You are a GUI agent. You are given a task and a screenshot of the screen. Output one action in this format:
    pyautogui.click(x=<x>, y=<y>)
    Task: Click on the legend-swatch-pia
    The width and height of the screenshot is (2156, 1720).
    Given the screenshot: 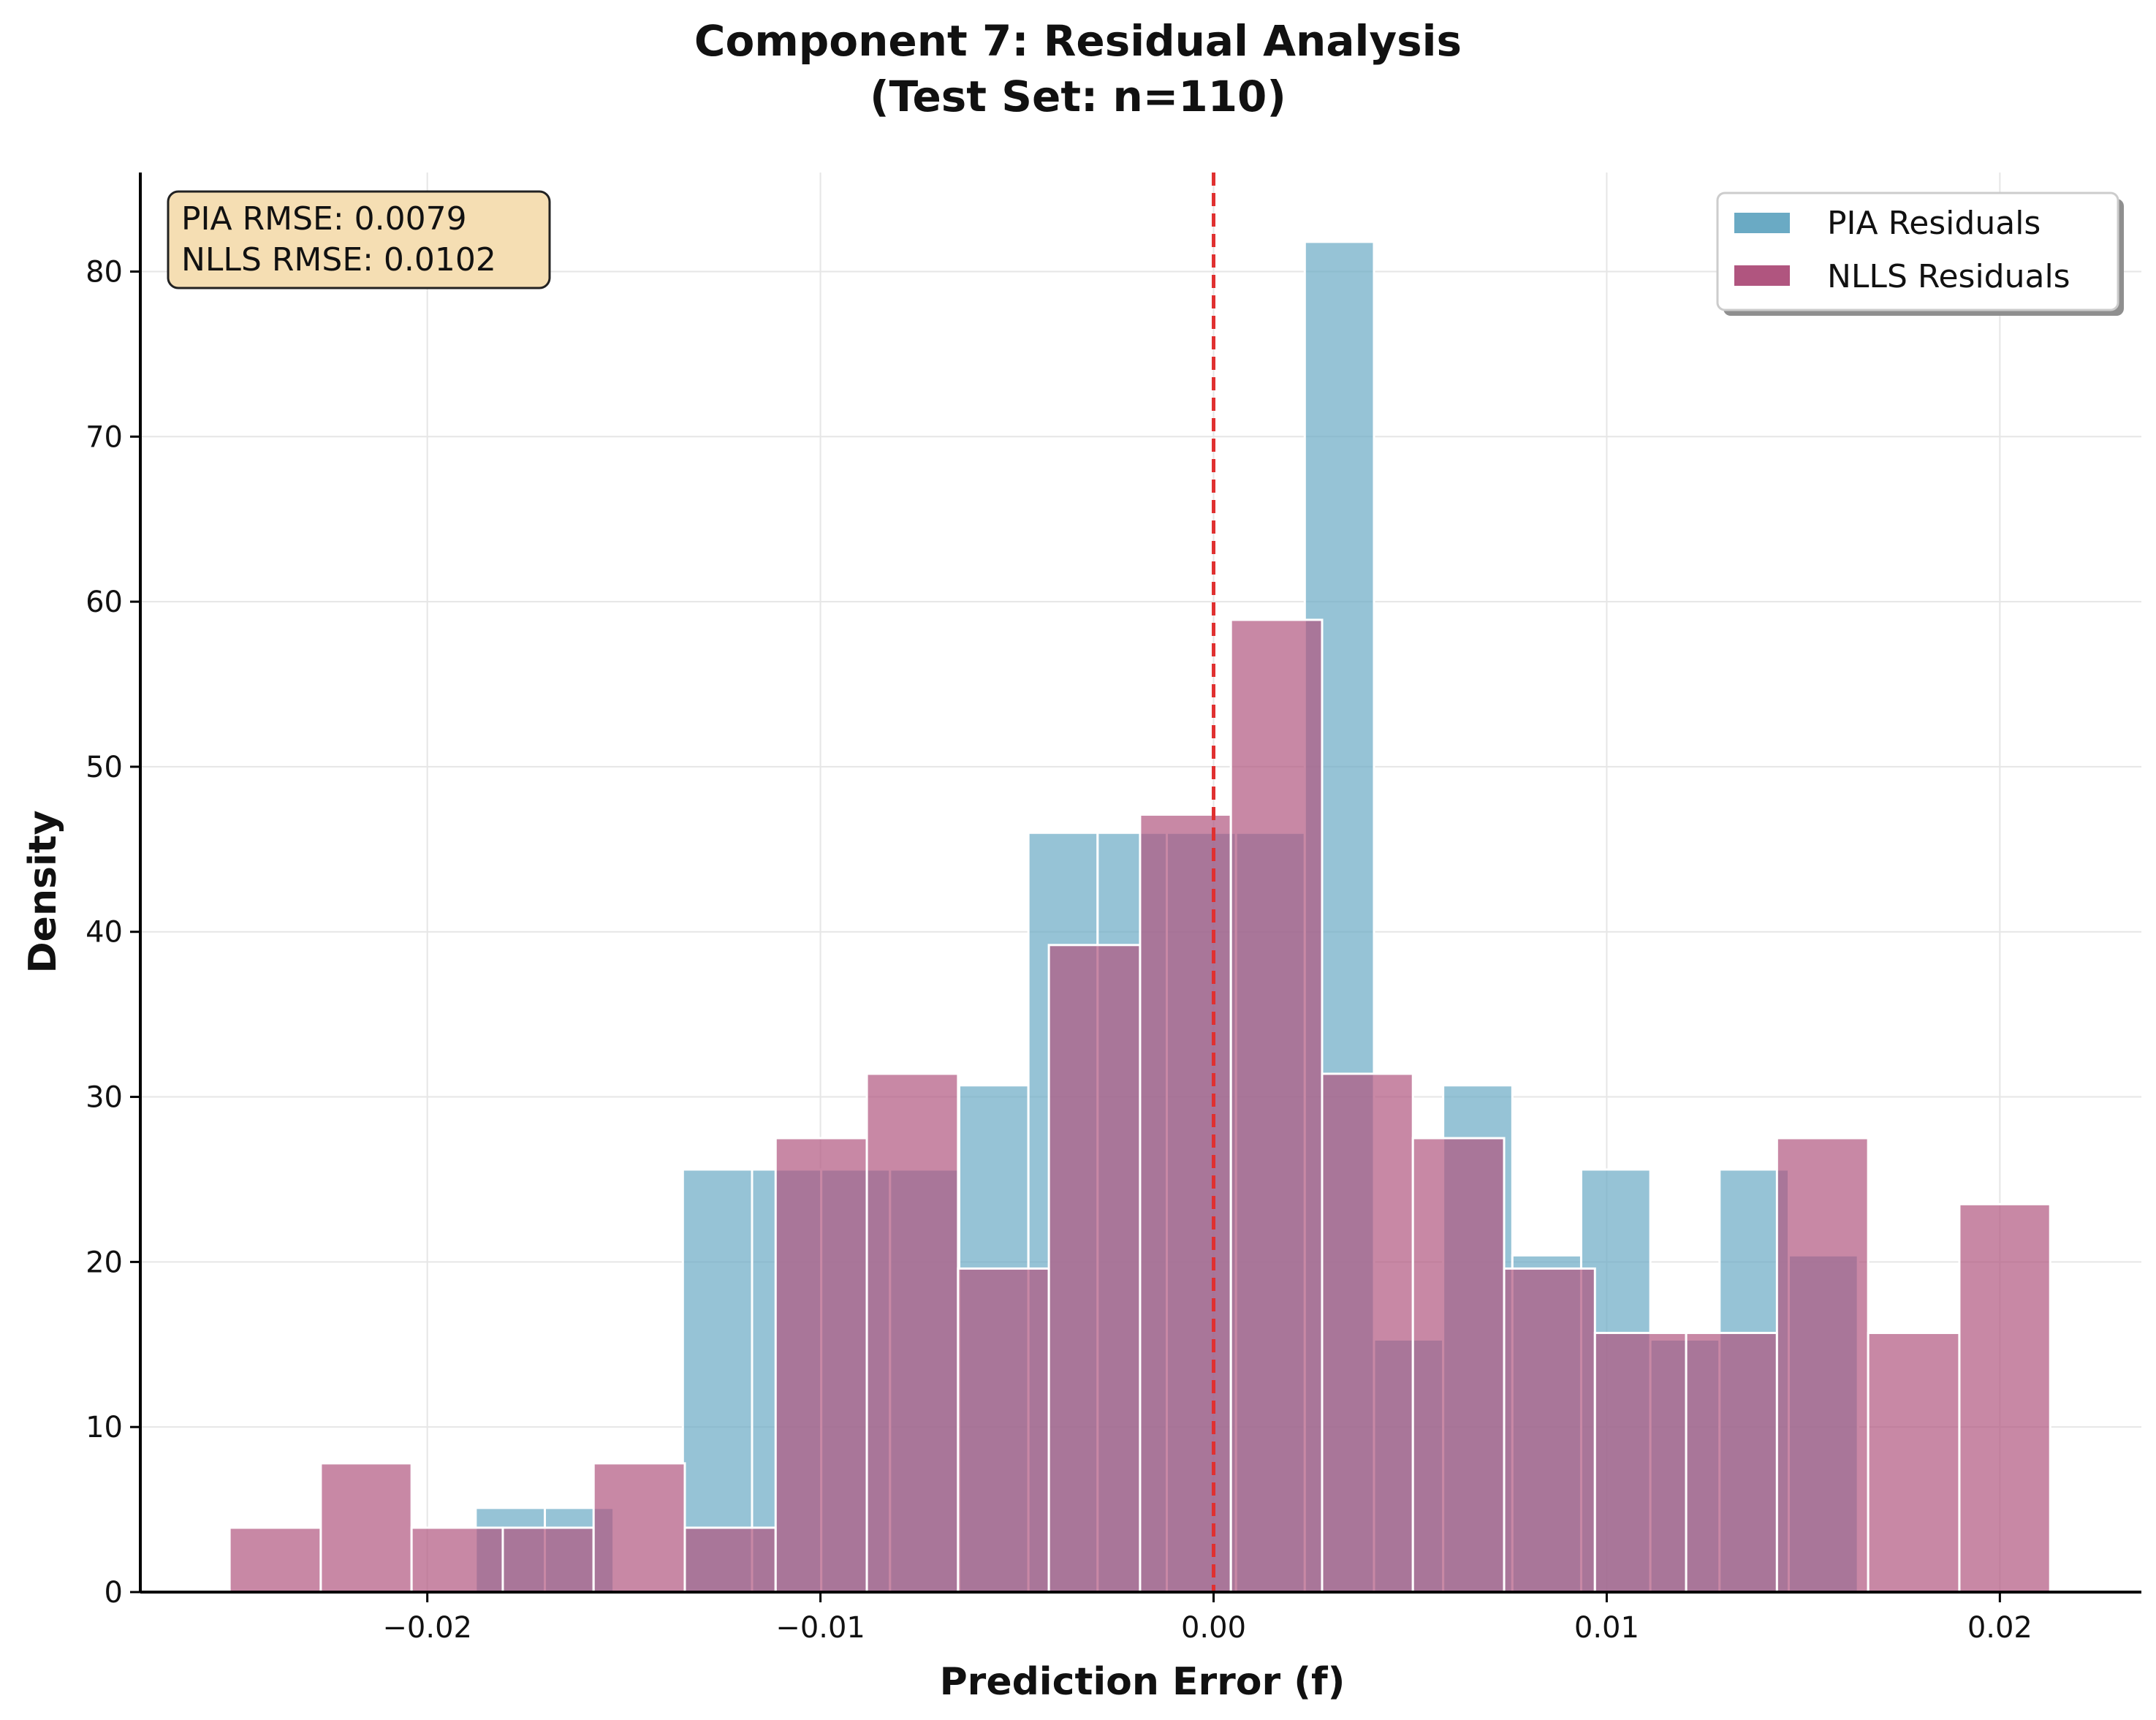 What is the action you would take?
    pyautogui.click(x=1762, y=223)
    